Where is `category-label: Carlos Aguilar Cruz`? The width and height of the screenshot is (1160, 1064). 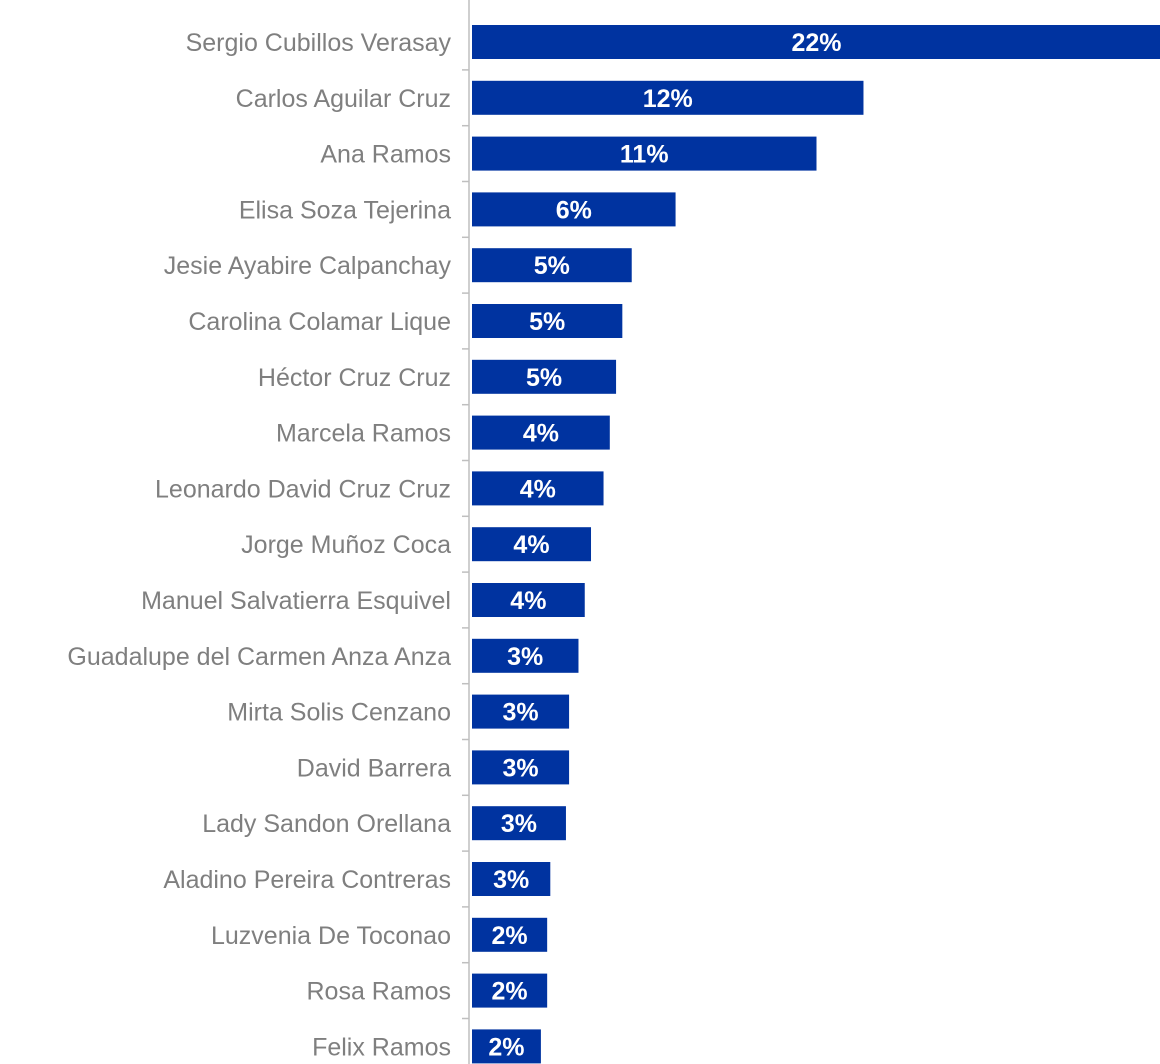
category-label: Carlos Aguilar Cruz is located at coordinates (343, 99).